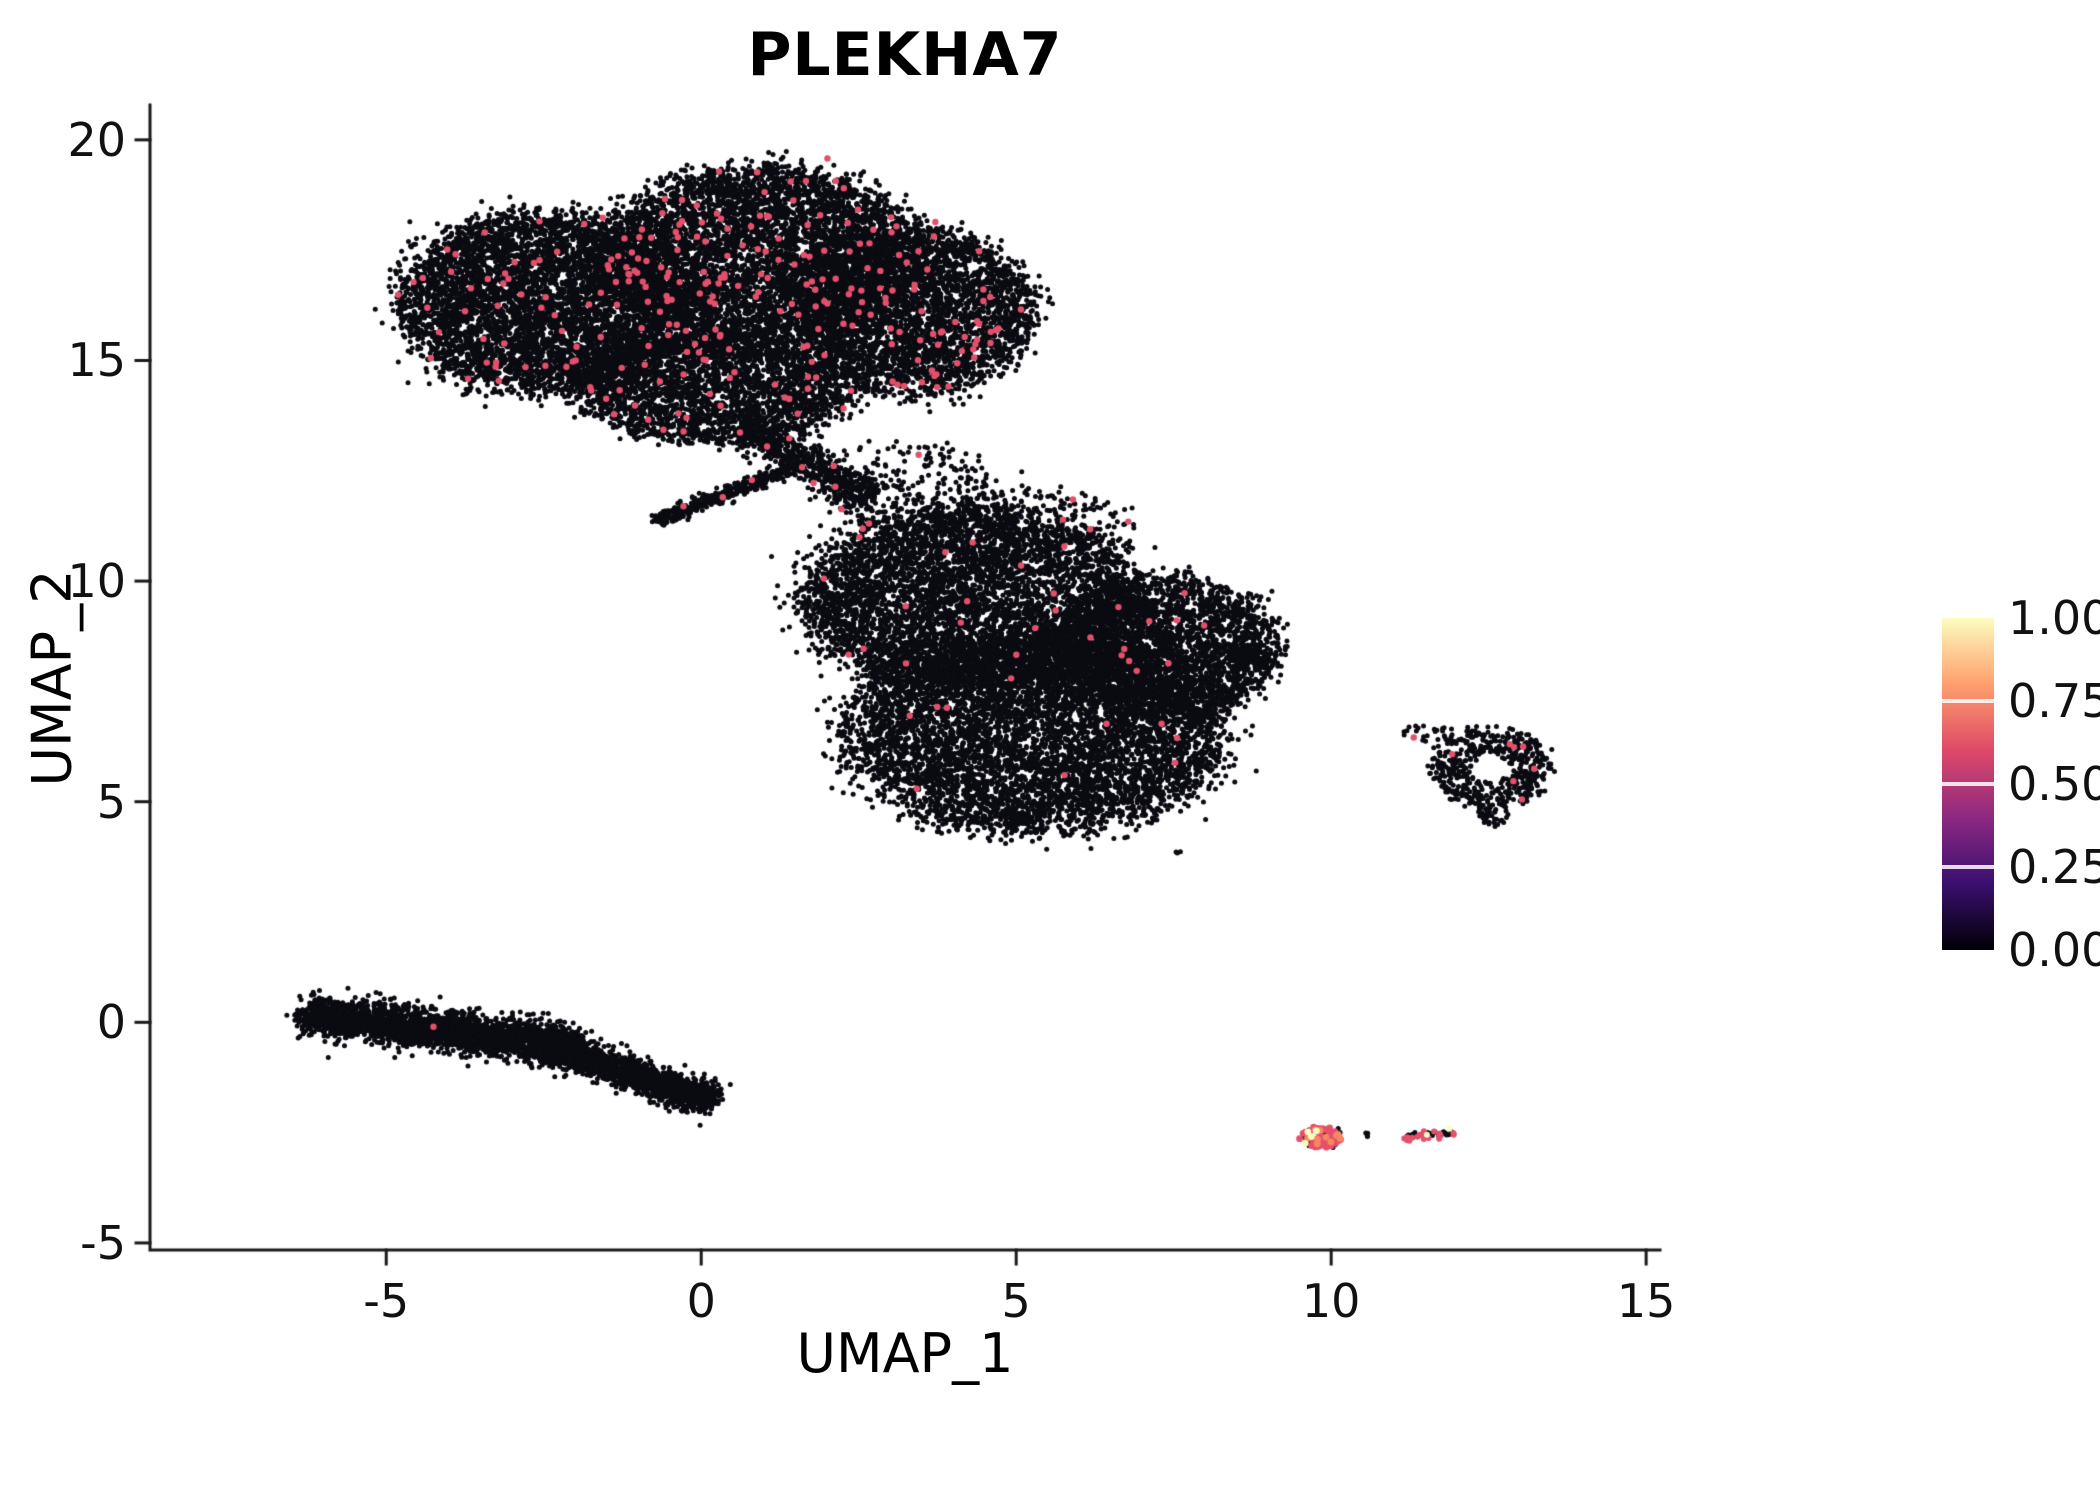 This screenshot has width=2100, height=1500. I want to click on x-tick-label: -5, so click(386, 1301).